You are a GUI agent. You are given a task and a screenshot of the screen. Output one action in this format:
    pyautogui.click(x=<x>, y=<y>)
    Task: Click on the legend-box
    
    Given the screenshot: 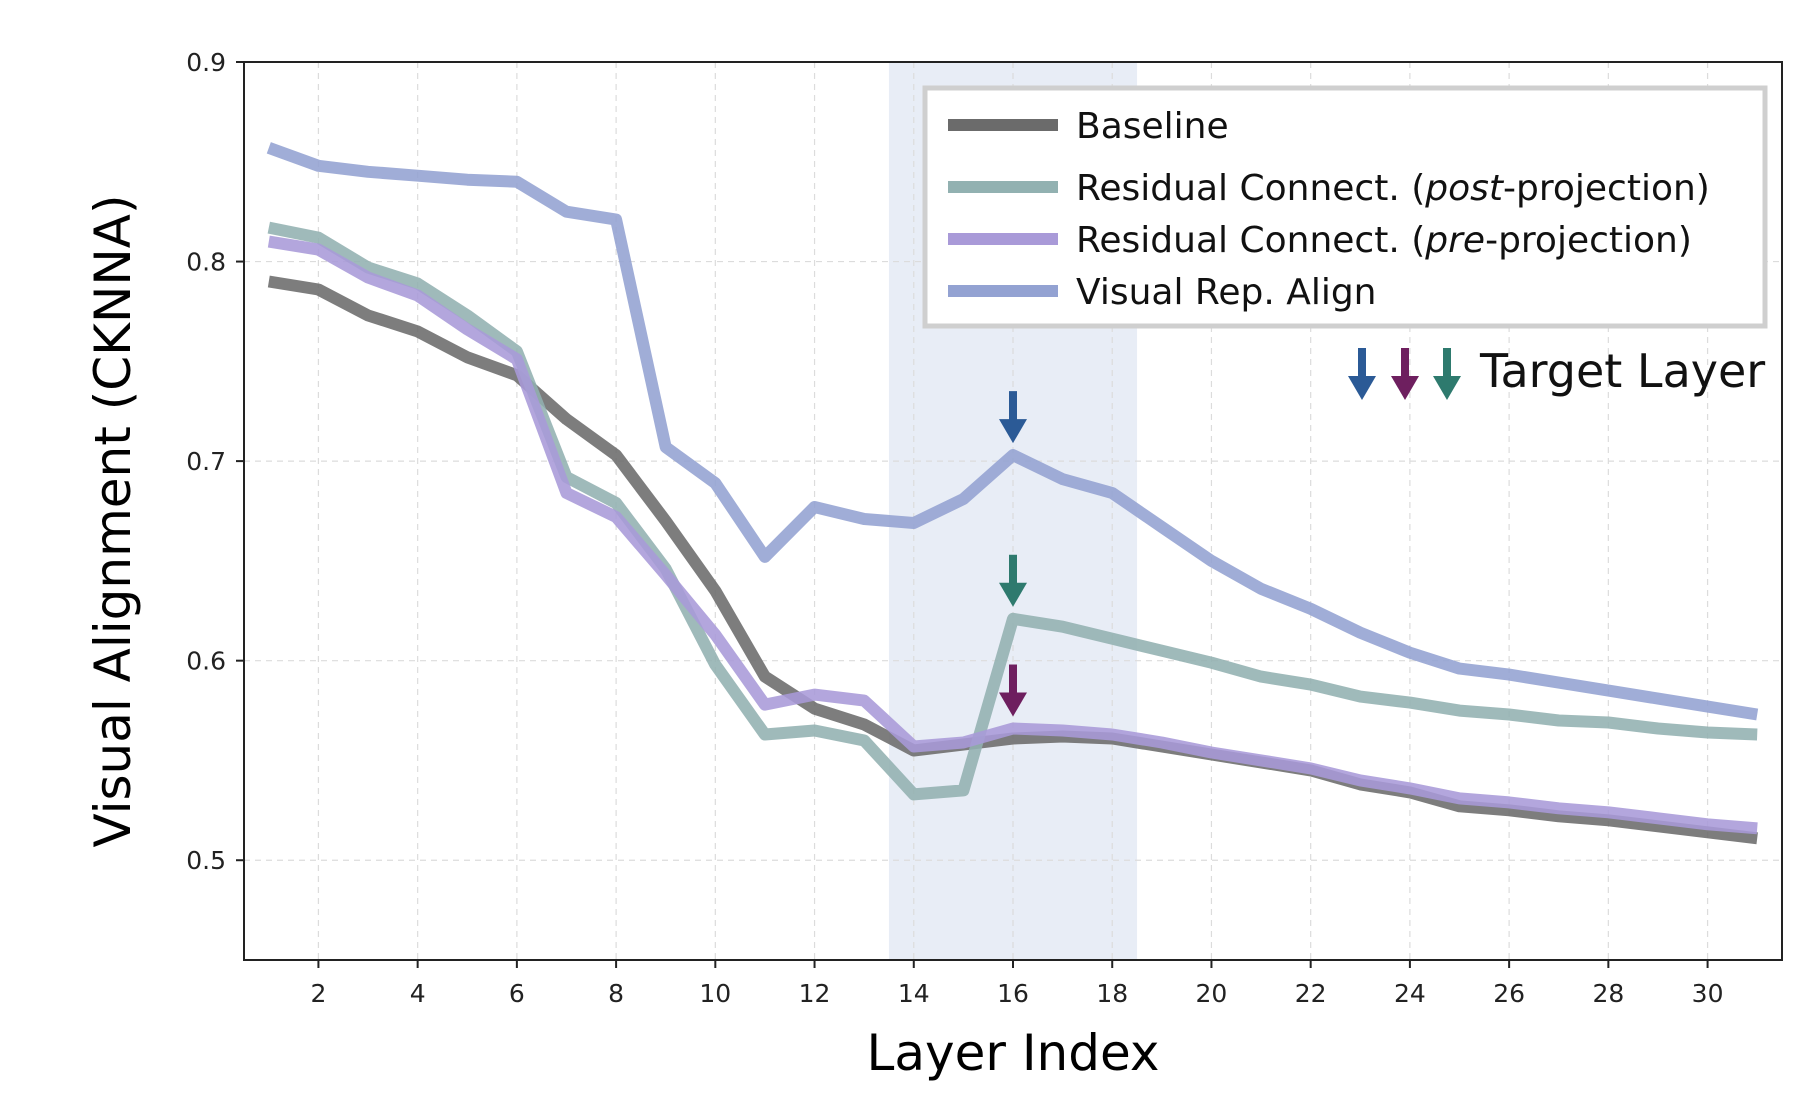 What is the action you would take?
    pyautogui.click(x=1345, y=207)
    